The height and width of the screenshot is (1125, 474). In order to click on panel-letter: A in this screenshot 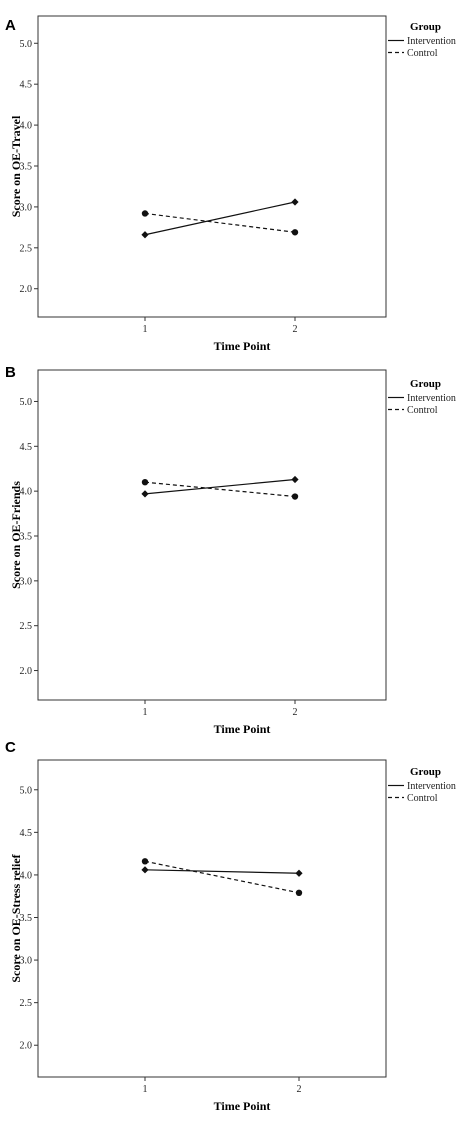, I will do `click(10, 25)`.